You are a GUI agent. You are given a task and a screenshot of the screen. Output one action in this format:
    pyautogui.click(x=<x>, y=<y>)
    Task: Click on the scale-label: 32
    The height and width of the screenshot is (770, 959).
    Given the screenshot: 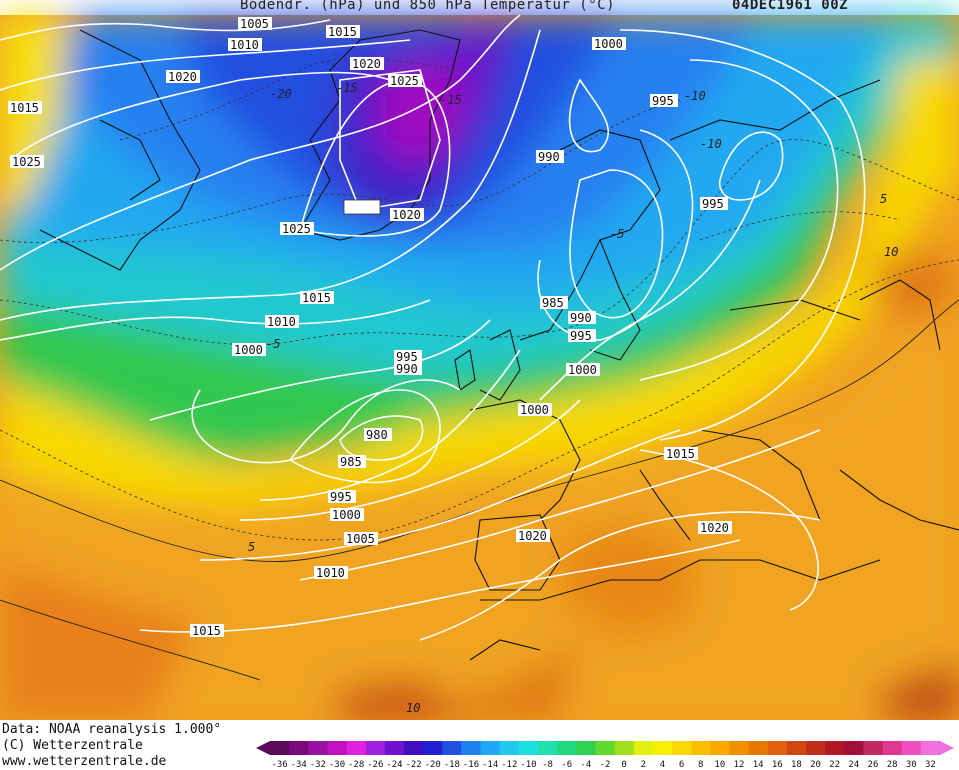 What is the action you would take?
    pyautogui.click(x=930, y=765)
    